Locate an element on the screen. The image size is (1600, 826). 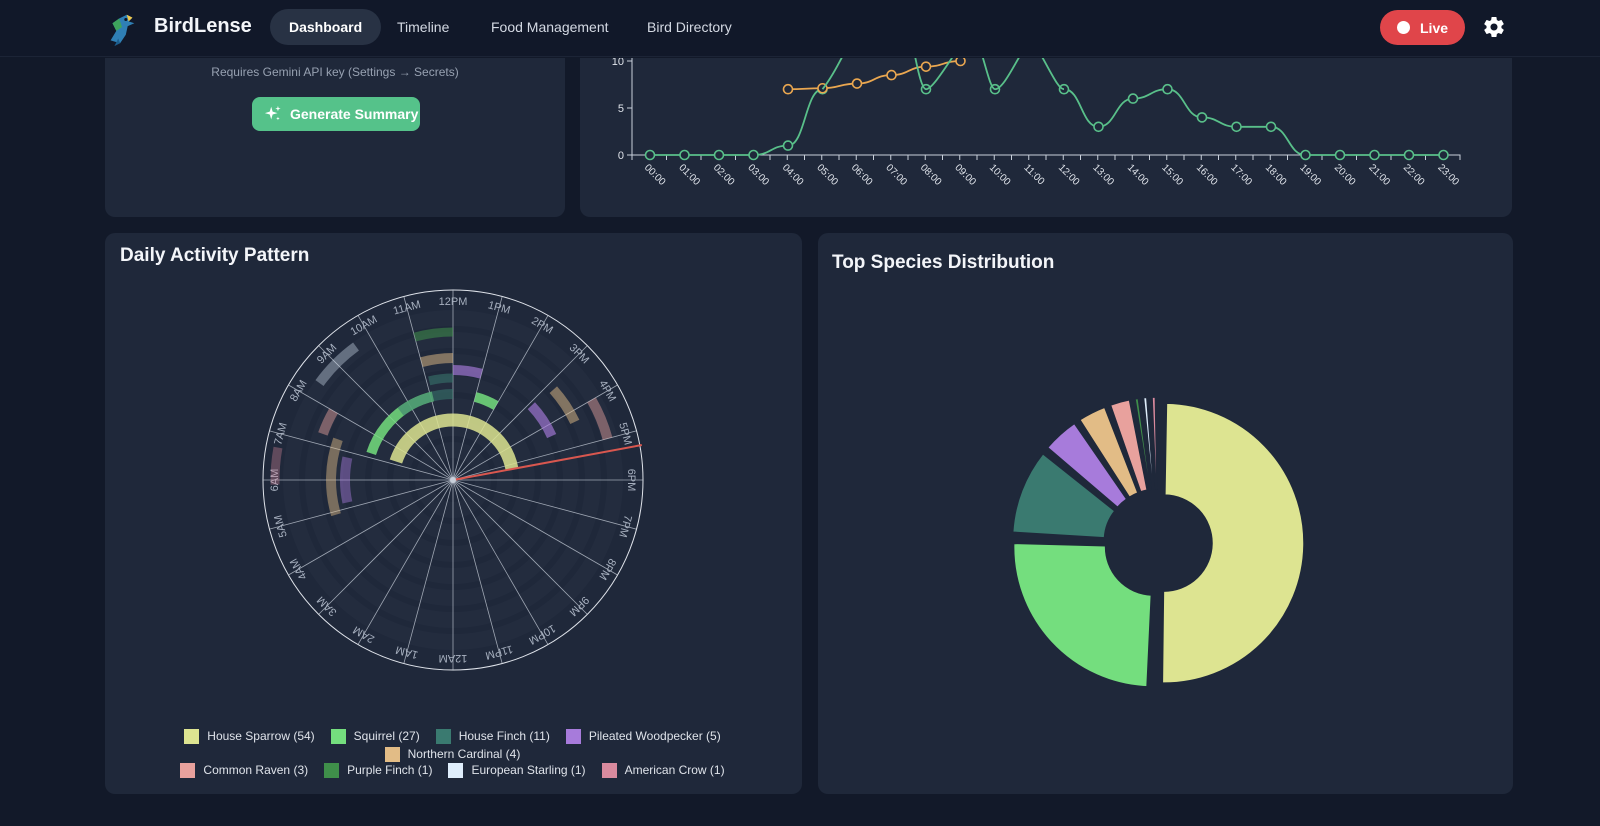
generate-summary-label: Generate Summary is located at coordinates (354, 114).